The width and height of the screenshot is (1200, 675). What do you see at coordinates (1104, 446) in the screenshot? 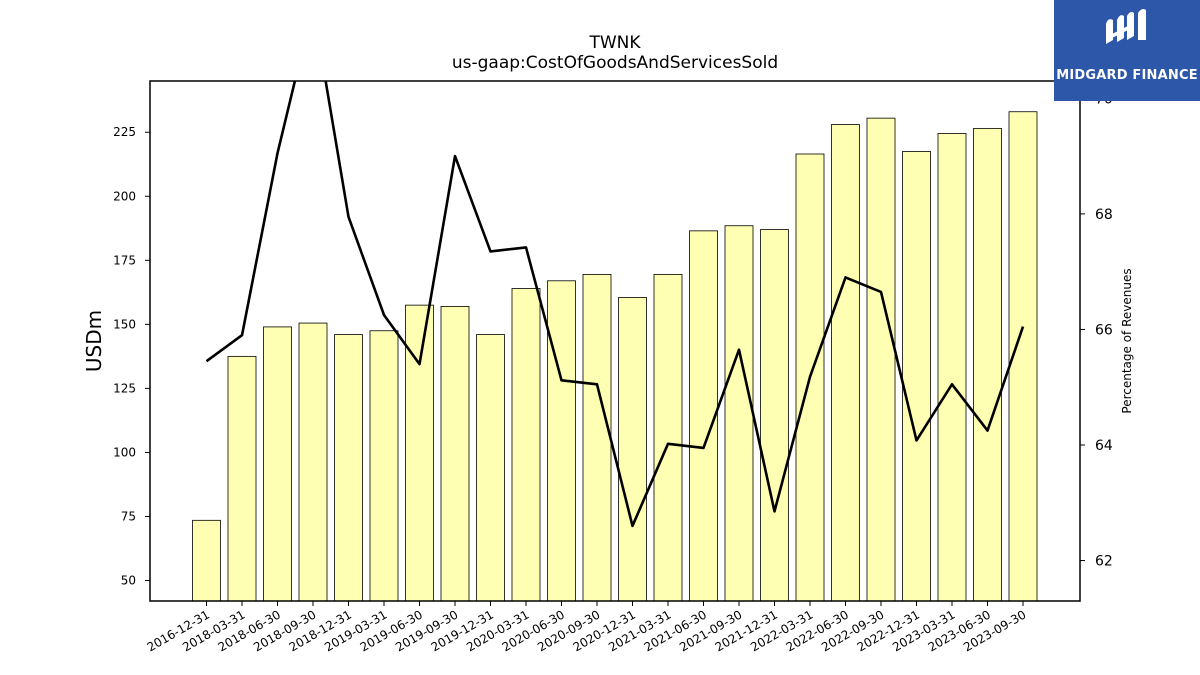
I see `y2-tick-label: 64` at bounding box center [1104, 446].